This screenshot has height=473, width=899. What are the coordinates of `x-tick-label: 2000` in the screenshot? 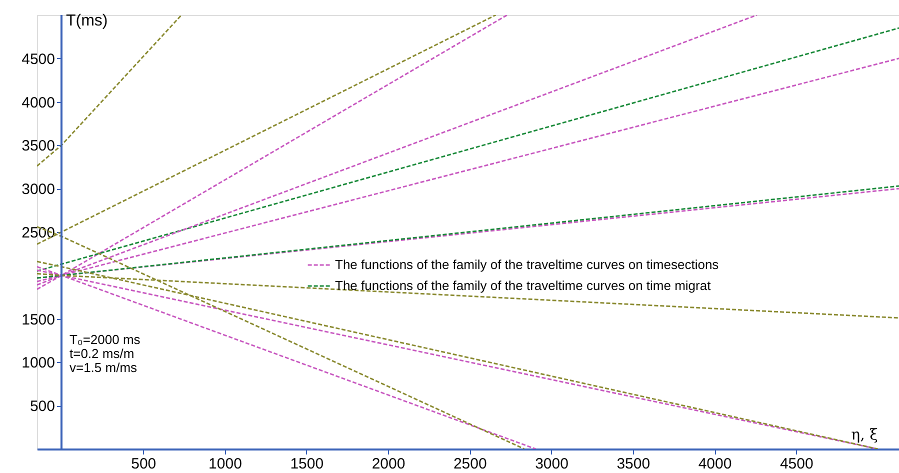 It's located at (389, 464).